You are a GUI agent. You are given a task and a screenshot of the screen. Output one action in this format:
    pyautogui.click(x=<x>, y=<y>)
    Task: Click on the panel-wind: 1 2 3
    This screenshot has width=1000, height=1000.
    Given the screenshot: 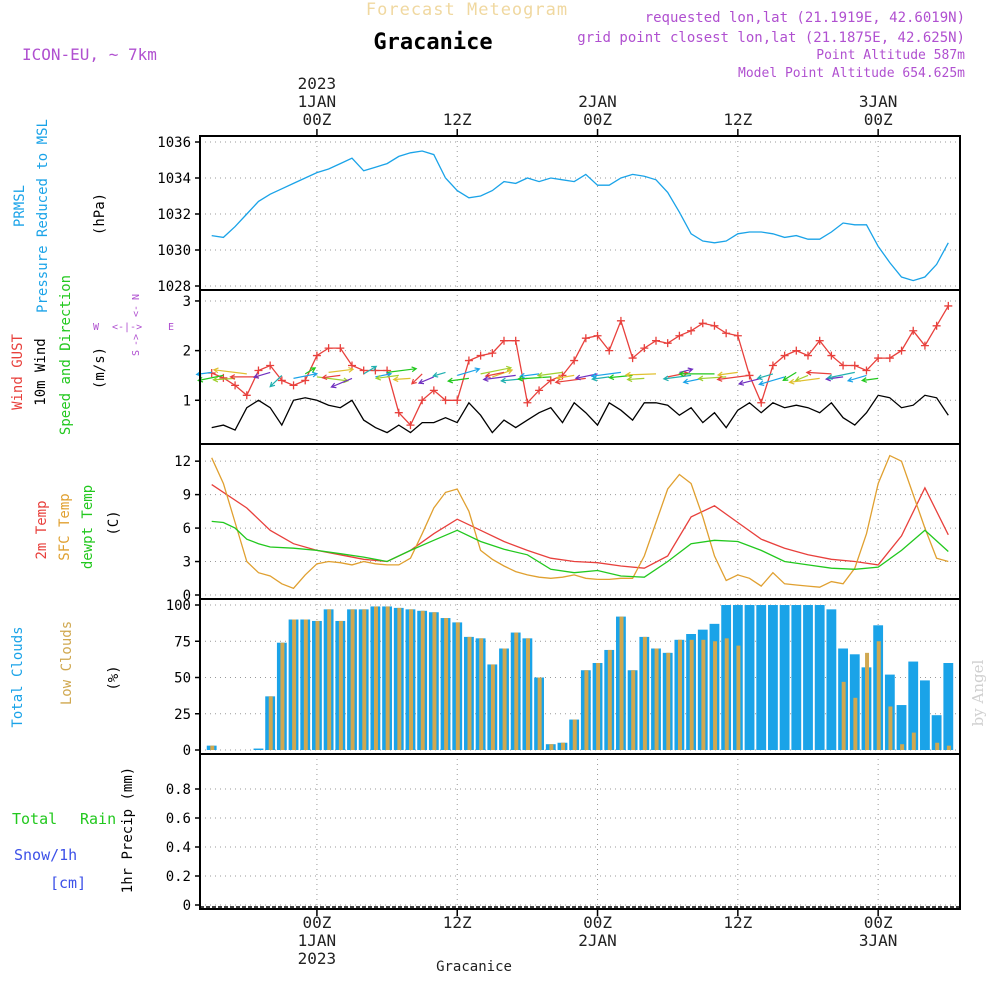 What is the action you would take?
    pyautogui.click(x=572, y=367)
    